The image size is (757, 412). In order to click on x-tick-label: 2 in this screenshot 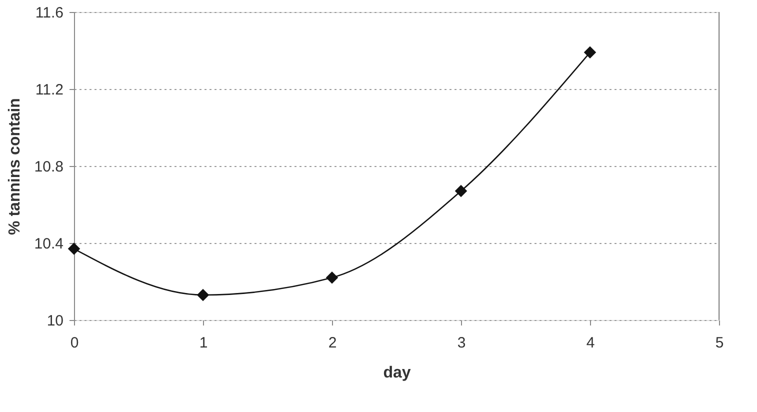, I will do `click(332, 343)`.